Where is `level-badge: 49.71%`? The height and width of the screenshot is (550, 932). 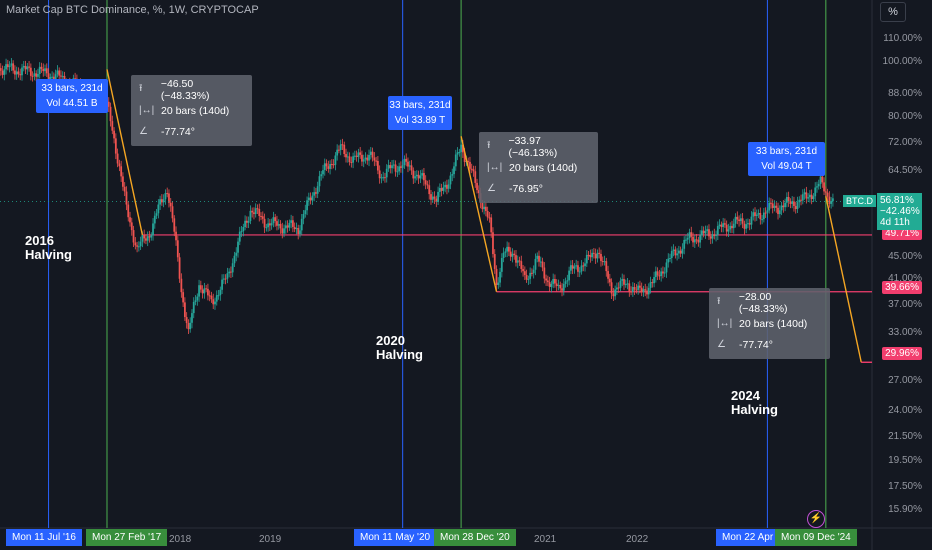
level-badge: 49.71% is located at coordinates (902, 233).